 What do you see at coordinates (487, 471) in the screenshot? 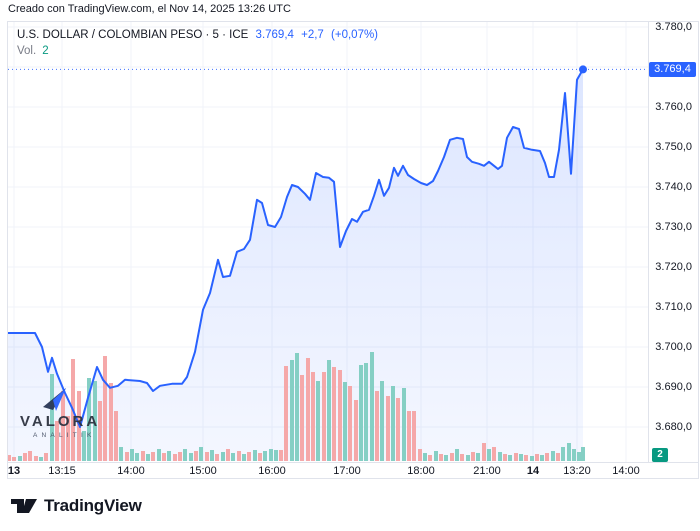
I see `time-tick-label: 21:00` at bounding box center [487, 471].